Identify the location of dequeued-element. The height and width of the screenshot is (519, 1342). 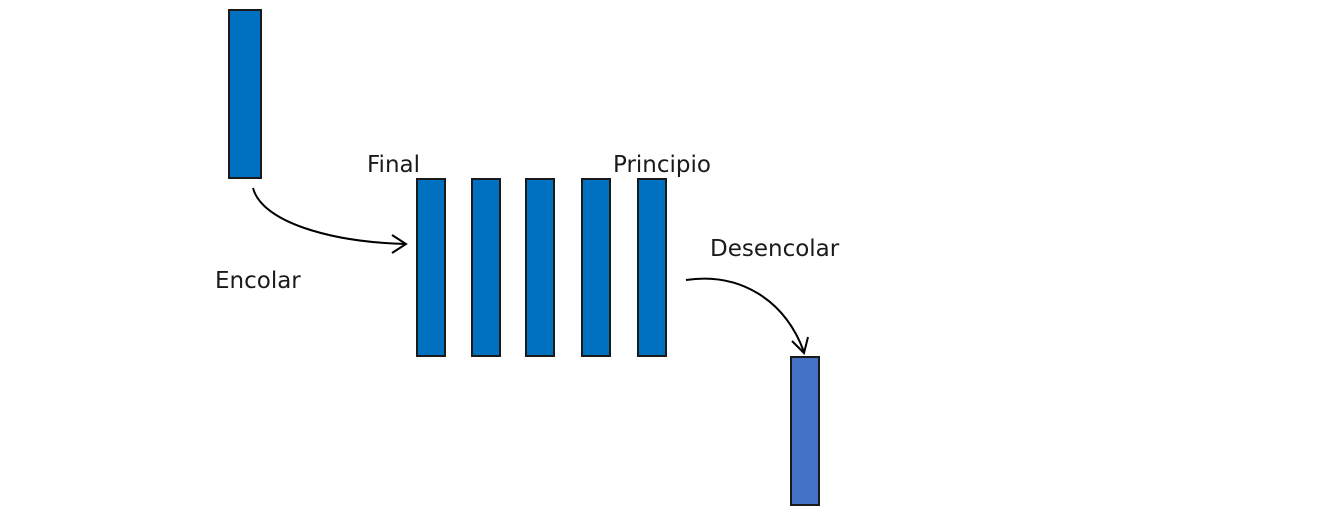
(805, 431).